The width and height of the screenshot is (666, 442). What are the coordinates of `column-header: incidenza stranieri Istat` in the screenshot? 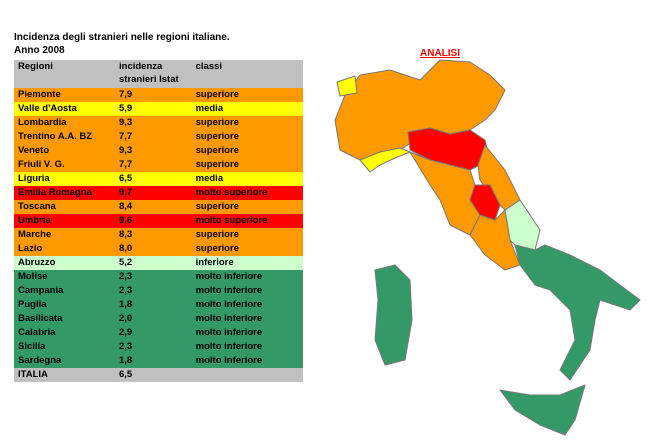 It's located at (149, 73).